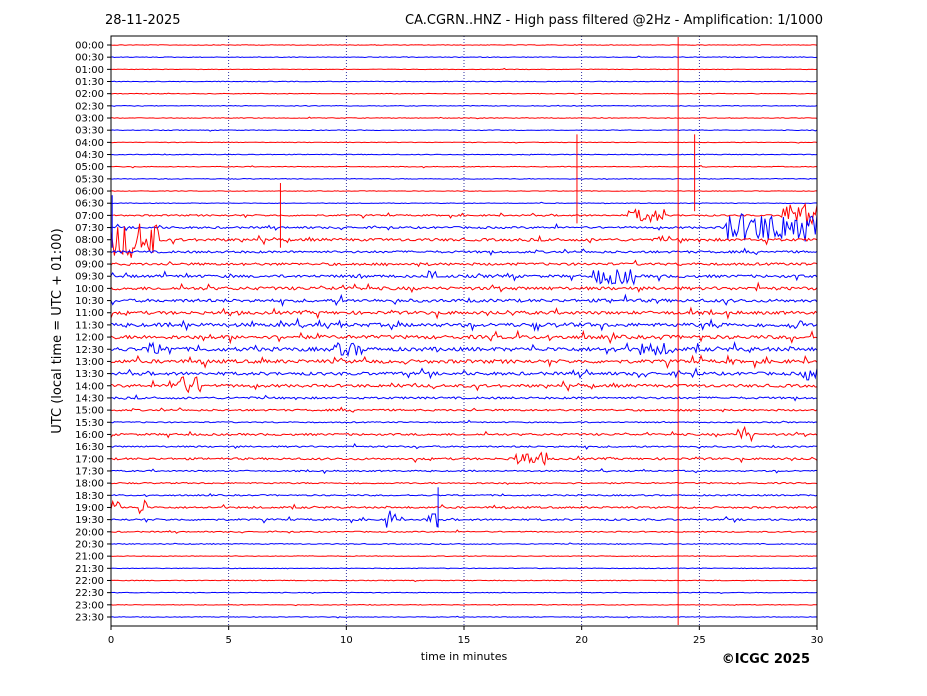 The image size is (927, 696). I want to click on x-tick-label: 25, so click(699, 640).